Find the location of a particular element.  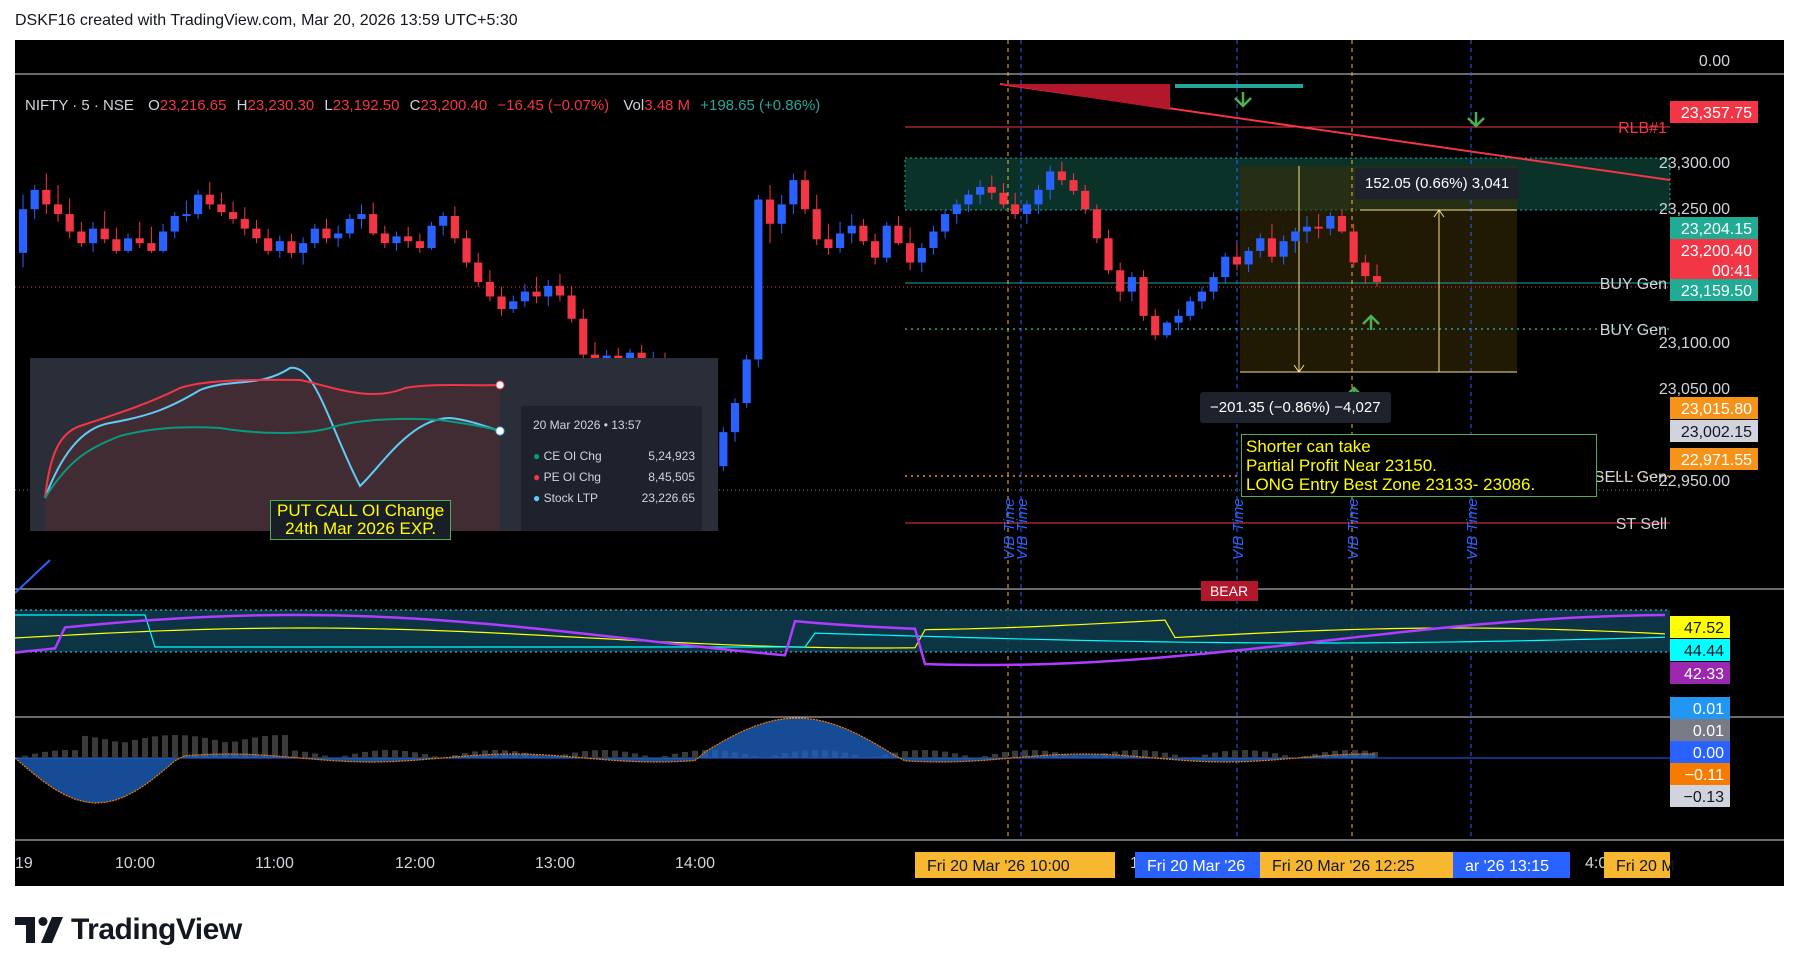

svg-text: 23,204.15 is located at coordinates (1716, 229).